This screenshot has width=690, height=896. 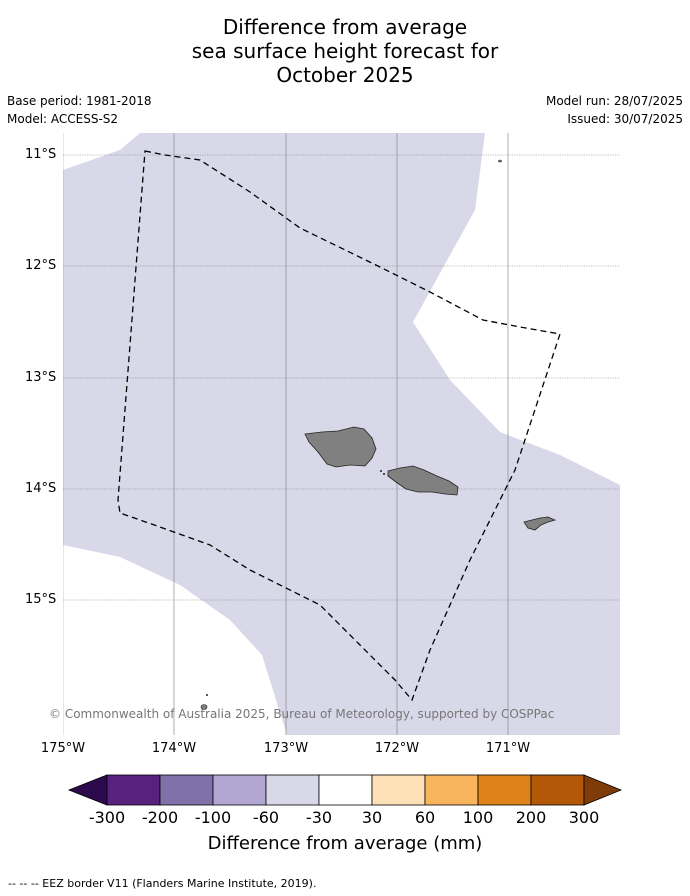 What do you see at coordinates (174, 748) in the screenshot?
I see `lon-label-174w: 174°W` at bounding box center [174, 748].